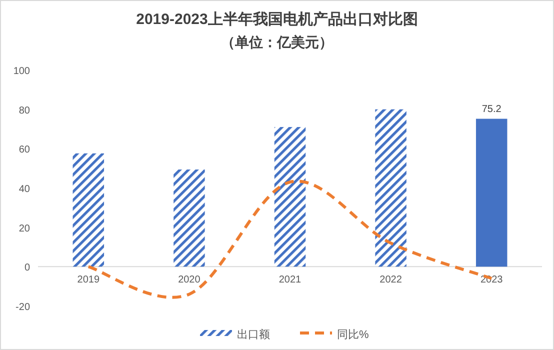  Describe the element at coordinates (24, 228) in the screenshot. I see `y-tick-label: 20` at that location.